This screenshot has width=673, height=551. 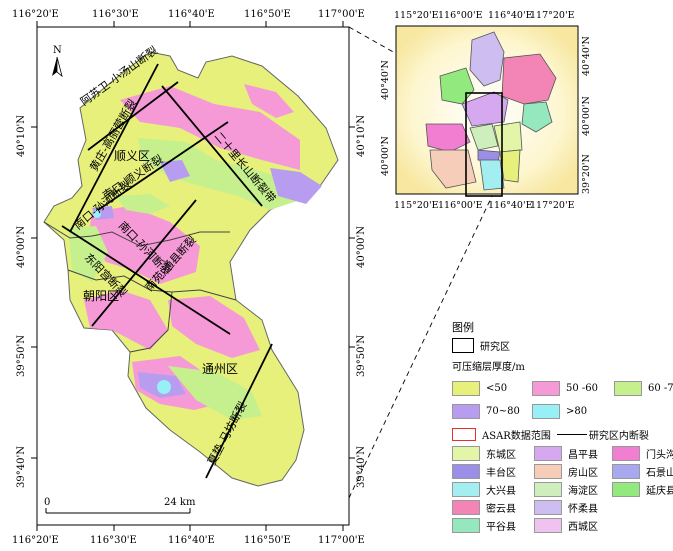 I want to click on top-tick-label: 116°40'E, so click(x=191, y=14).